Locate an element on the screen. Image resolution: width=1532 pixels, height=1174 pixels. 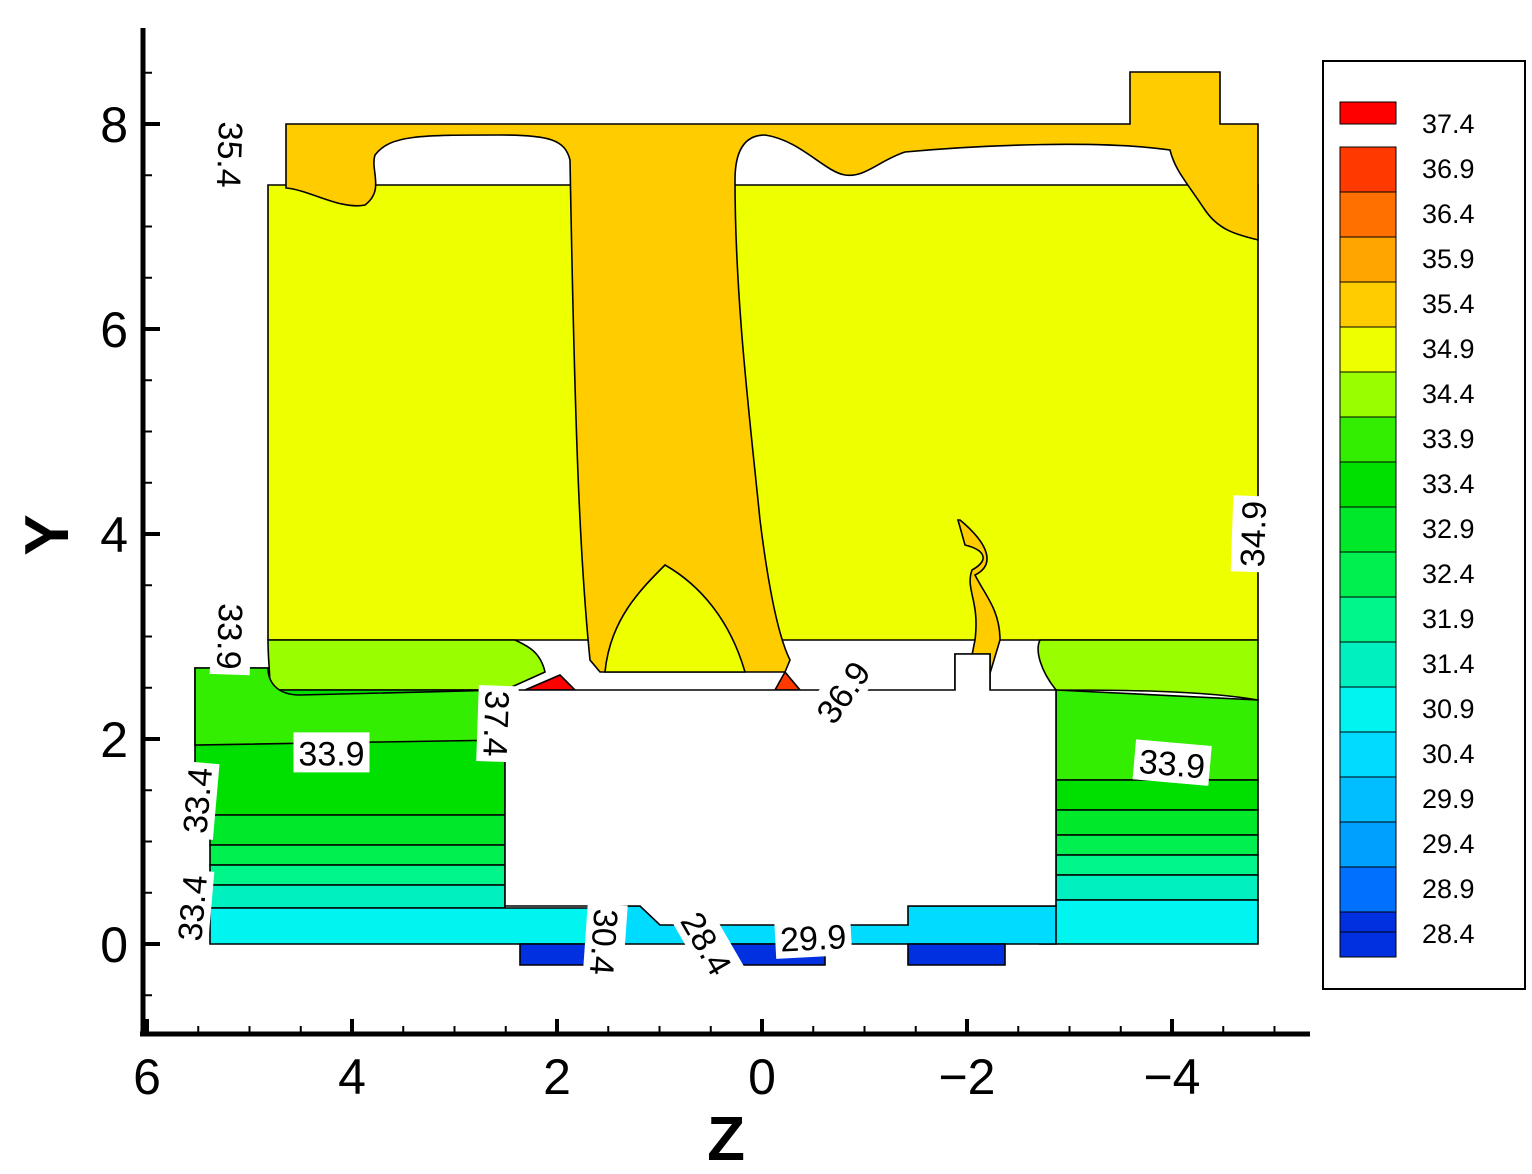
y-tick-label-1: 2 is located at coordinates (114, 740).